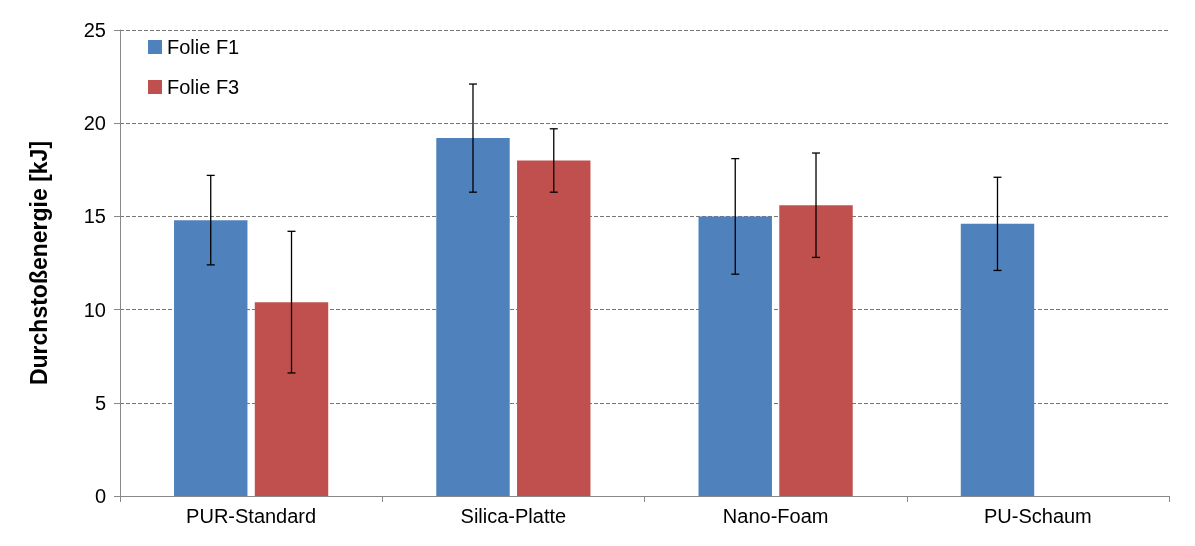 This screenshot has width=1195, height=546. Describe the element at coordinates (94, 30) in the screenshot. I see `y-tick-label: 25` at that location.